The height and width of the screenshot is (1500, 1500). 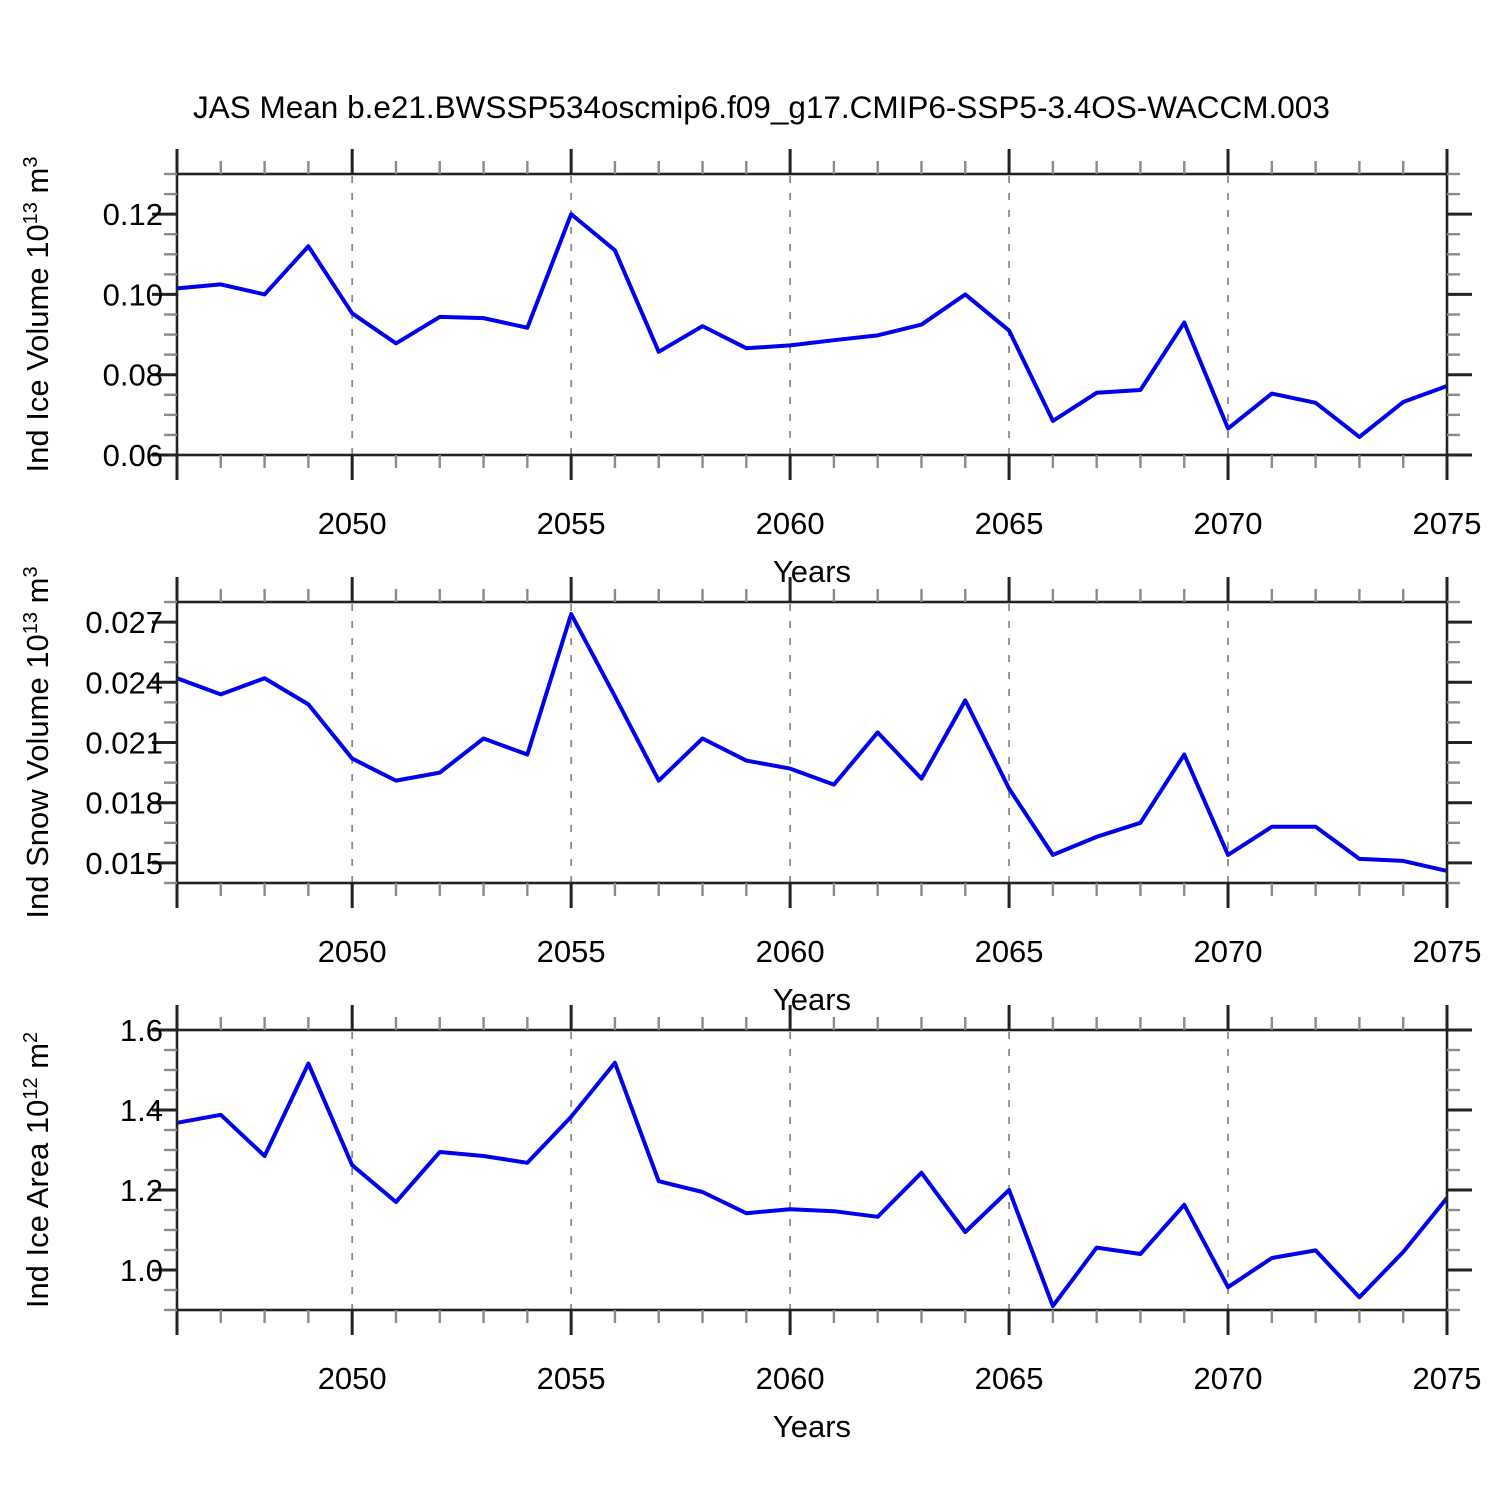 I want to click on data-line-snow-volume, so click(x=812, y=742).